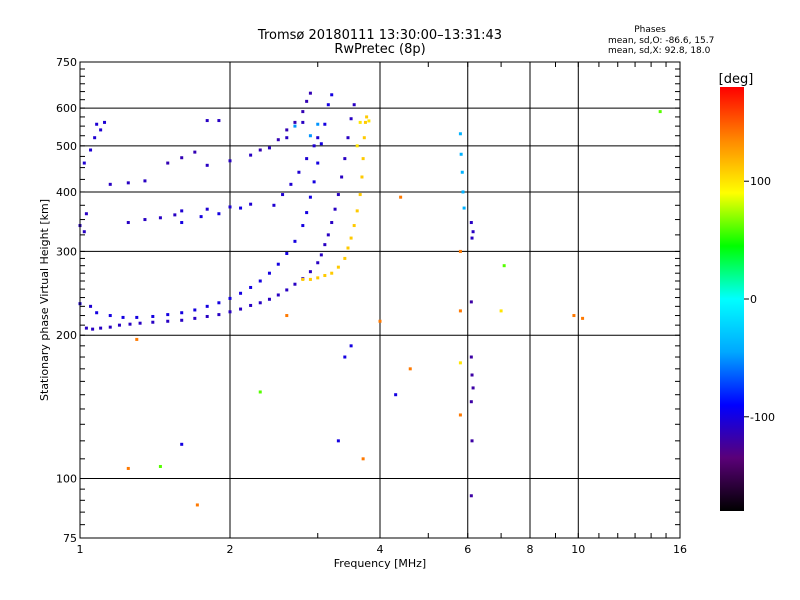 The height and width of the screenshot is (600, 800). Describe the element at coordinates (650, 30) in the screenshot. I see `stats-heading: Phases` at that location.